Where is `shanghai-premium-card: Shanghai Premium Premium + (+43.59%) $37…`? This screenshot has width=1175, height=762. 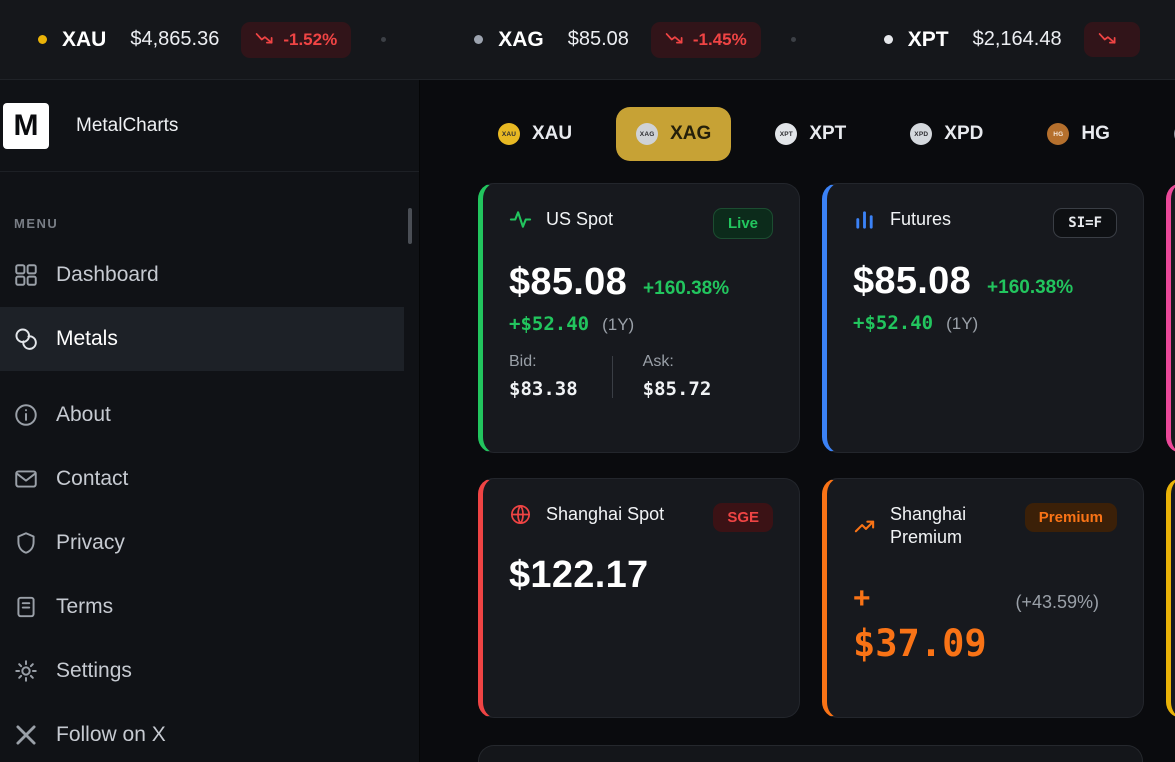 shanghai-premium-card: Shanghai Premium Premium + (+43.59%) $37… is located at coordinates (983, 598).